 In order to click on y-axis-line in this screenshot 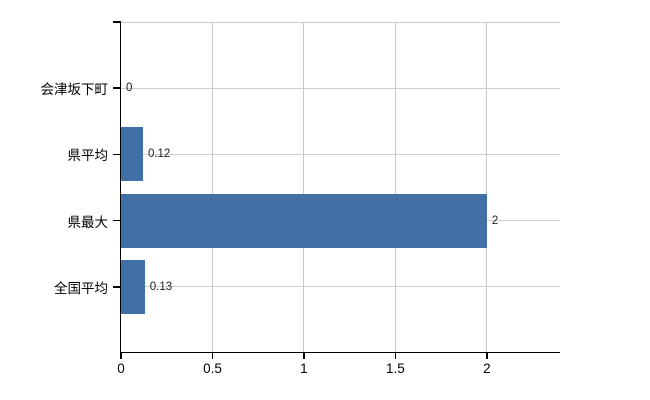, I will do `click(120, 187)`.